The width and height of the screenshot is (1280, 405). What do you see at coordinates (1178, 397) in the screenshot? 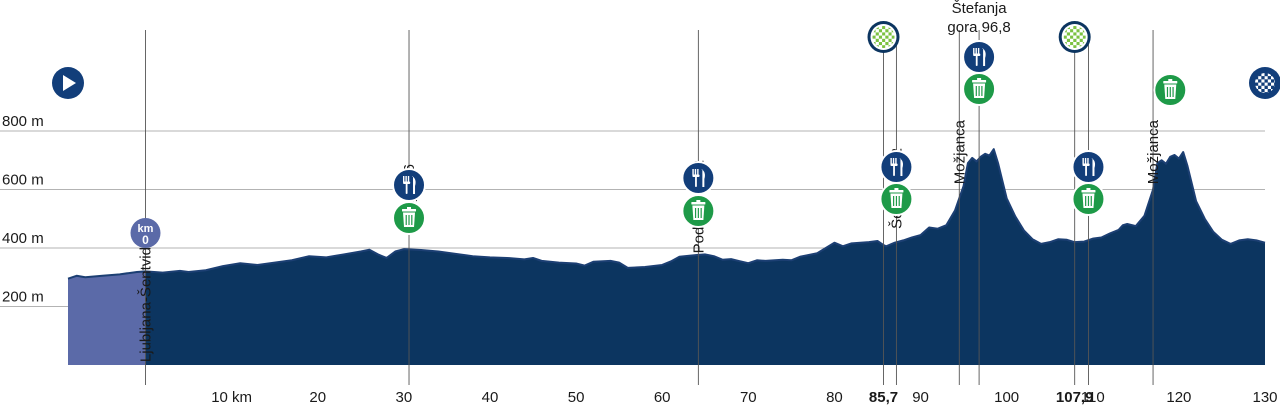
I see `x-tick-label: 120` at bounding box center [1178, 397].